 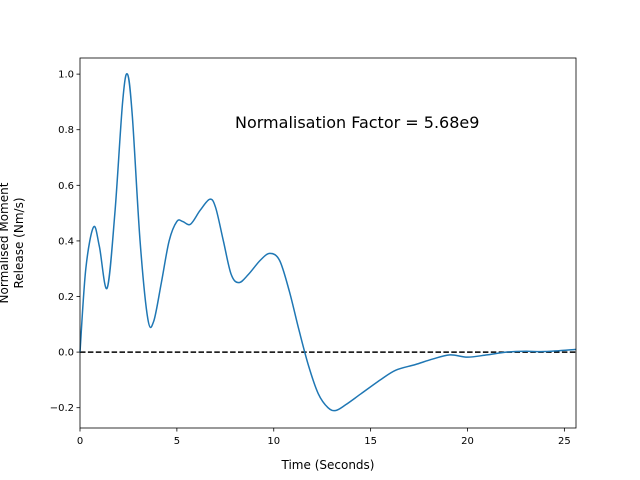 What do you see at coordinates (467, 441) in the screenshot?
I see `x-tick-label: 20` at bounding box center [467, 441].